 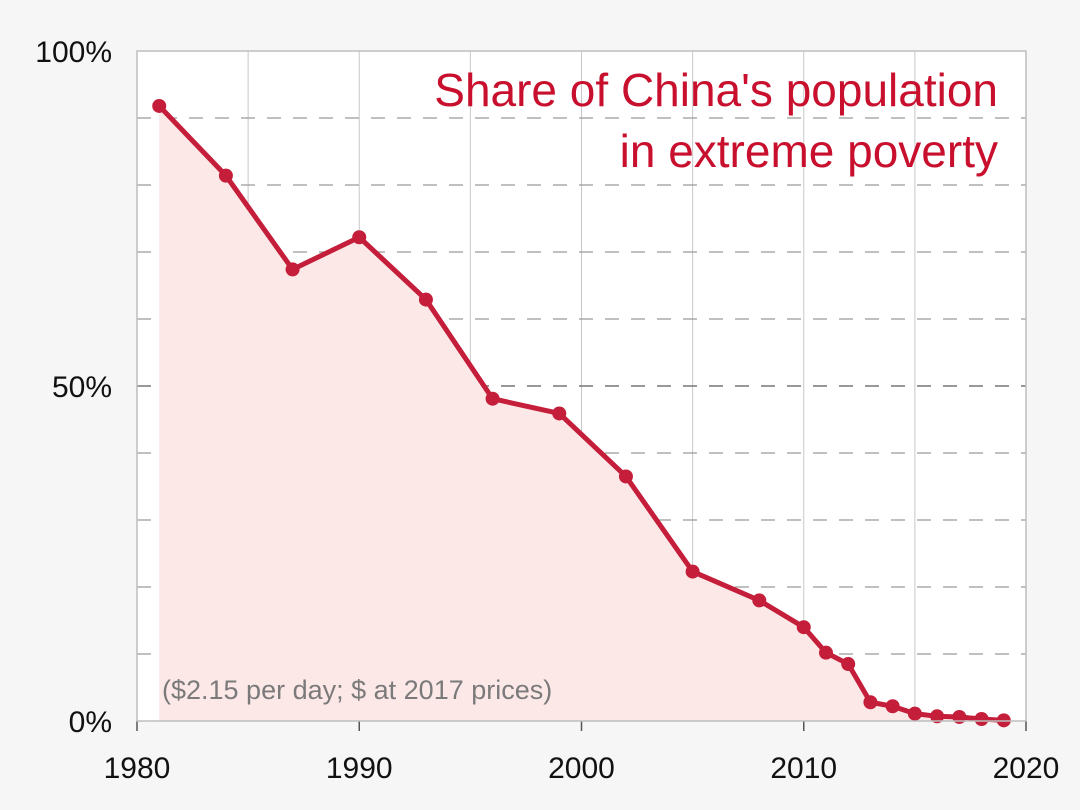 What do you see at coordinates (90, 722) in the screenshot?
I see `y-tick-label: 0%` at bounding box center [90, 722].